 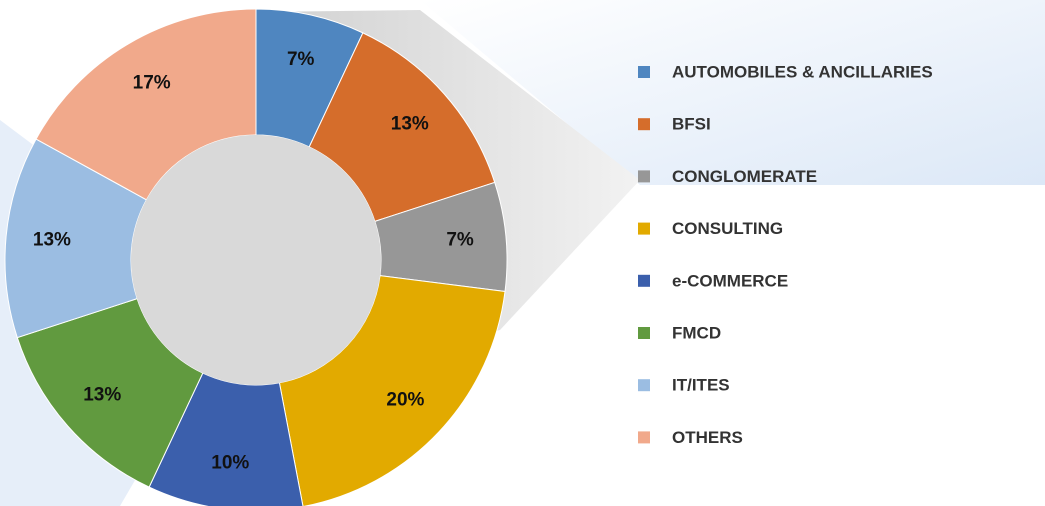 I want to click on legend-label: BFSI, so click(x=691, y=124).